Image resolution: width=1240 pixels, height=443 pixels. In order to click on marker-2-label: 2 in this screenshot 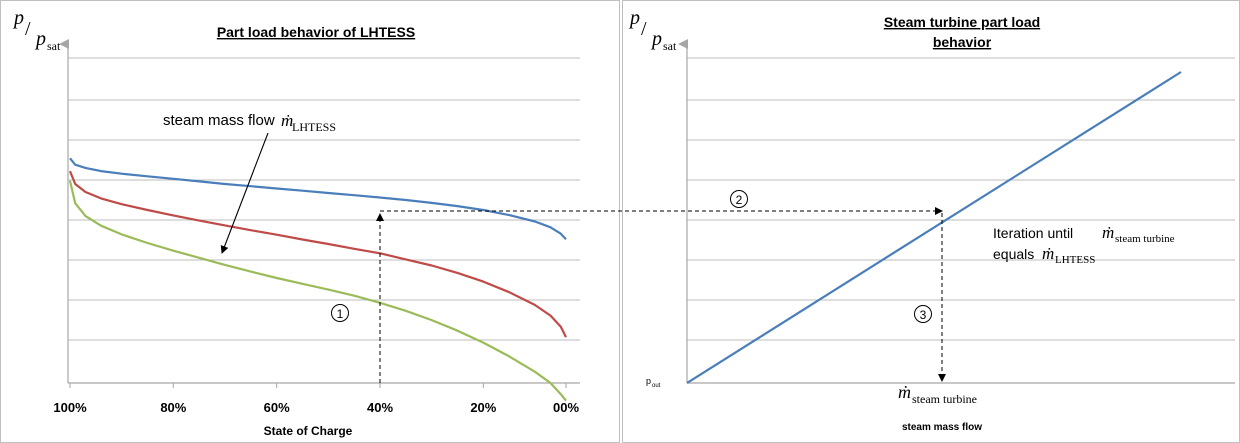, I will do `click(739, 200)`.